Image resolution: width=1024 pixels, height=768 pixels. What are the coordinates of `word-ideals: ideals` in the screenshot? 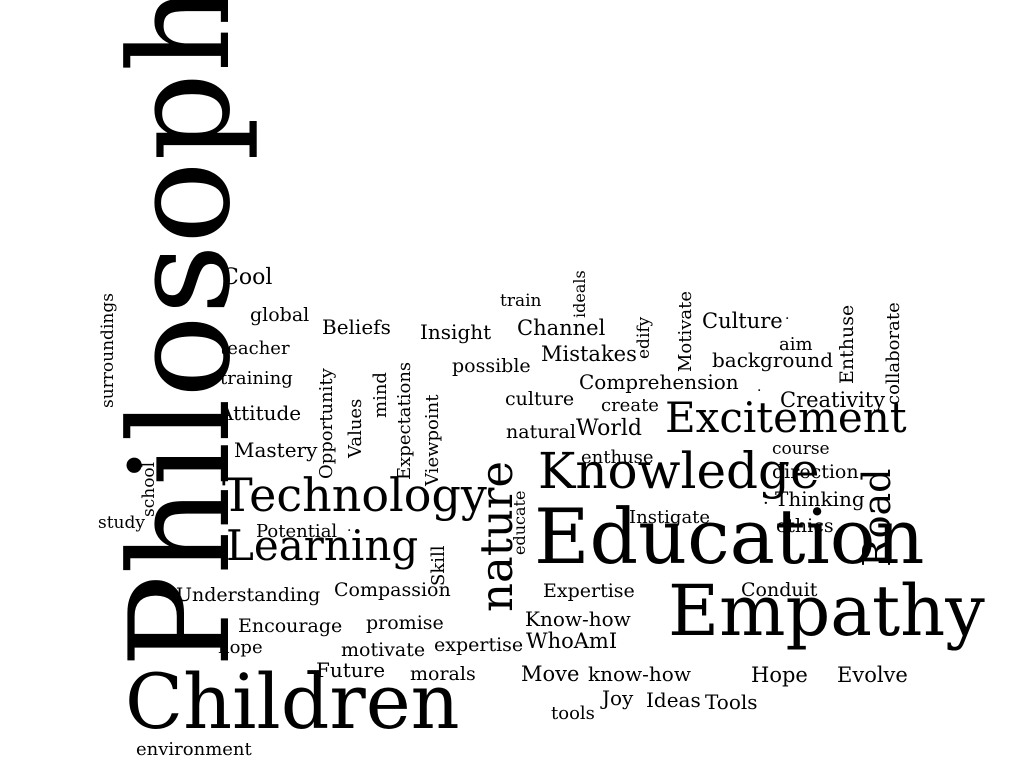 It's located at (579, 294).